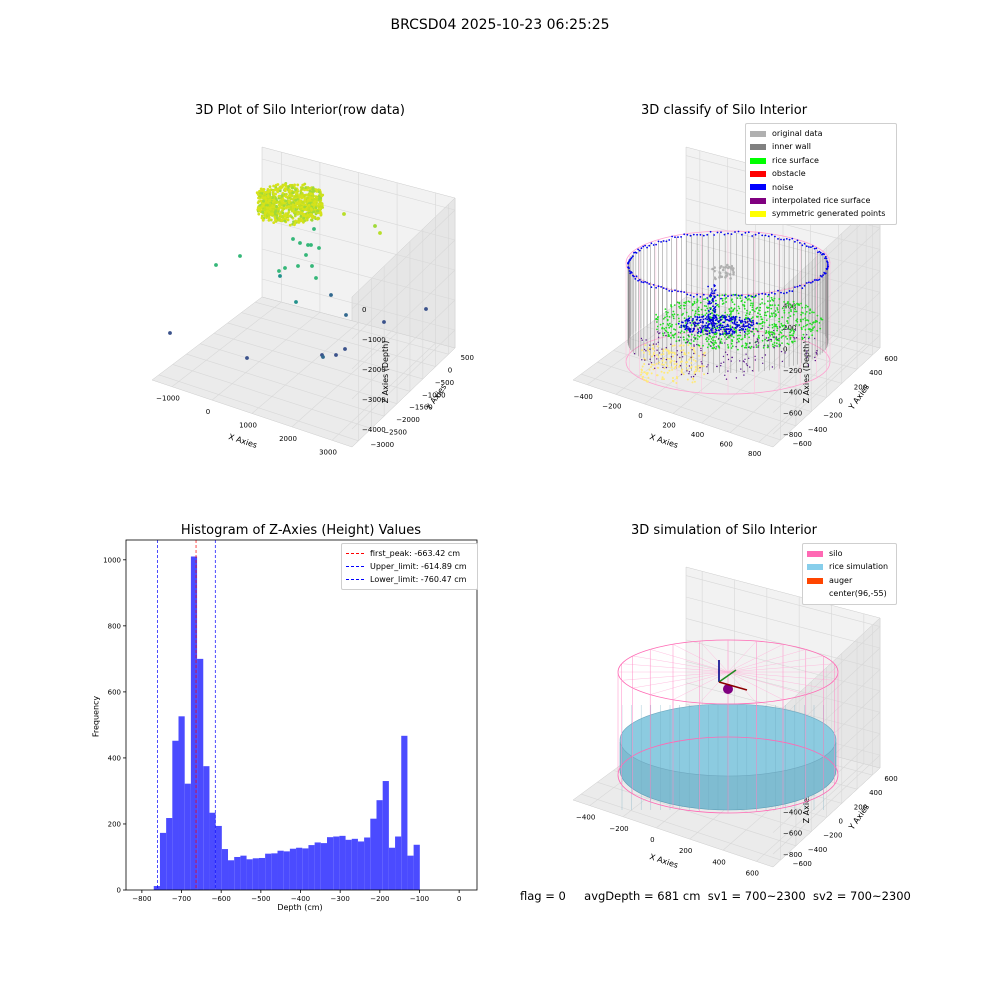 The width and height of the screenshot is (1000, 1000). Describe the element at coordinates (758, 133) in the screenshot. I see `legend-swatch` at that location.